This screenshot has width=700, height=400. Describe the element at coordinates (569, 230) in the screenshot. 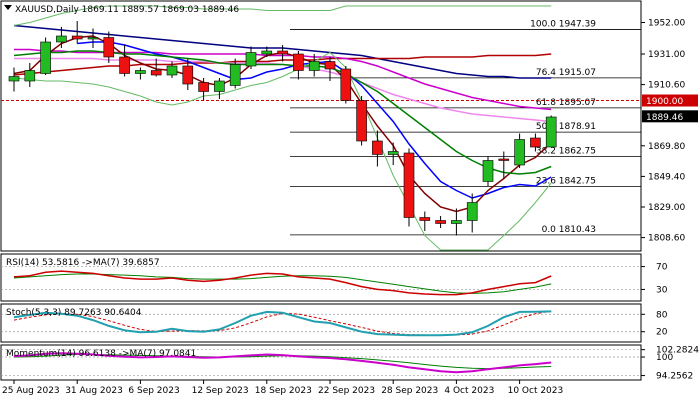

I see `fib-label: 0.0 1810.43` at that location.